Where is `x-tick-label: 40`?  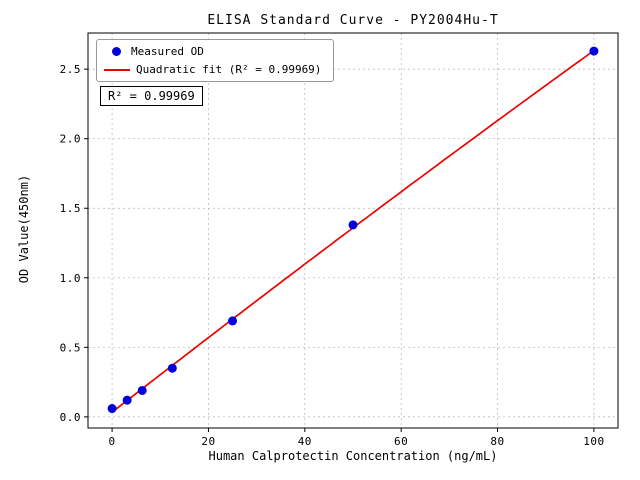
x-tick-label: 40 is located at coordinates (305, 441).